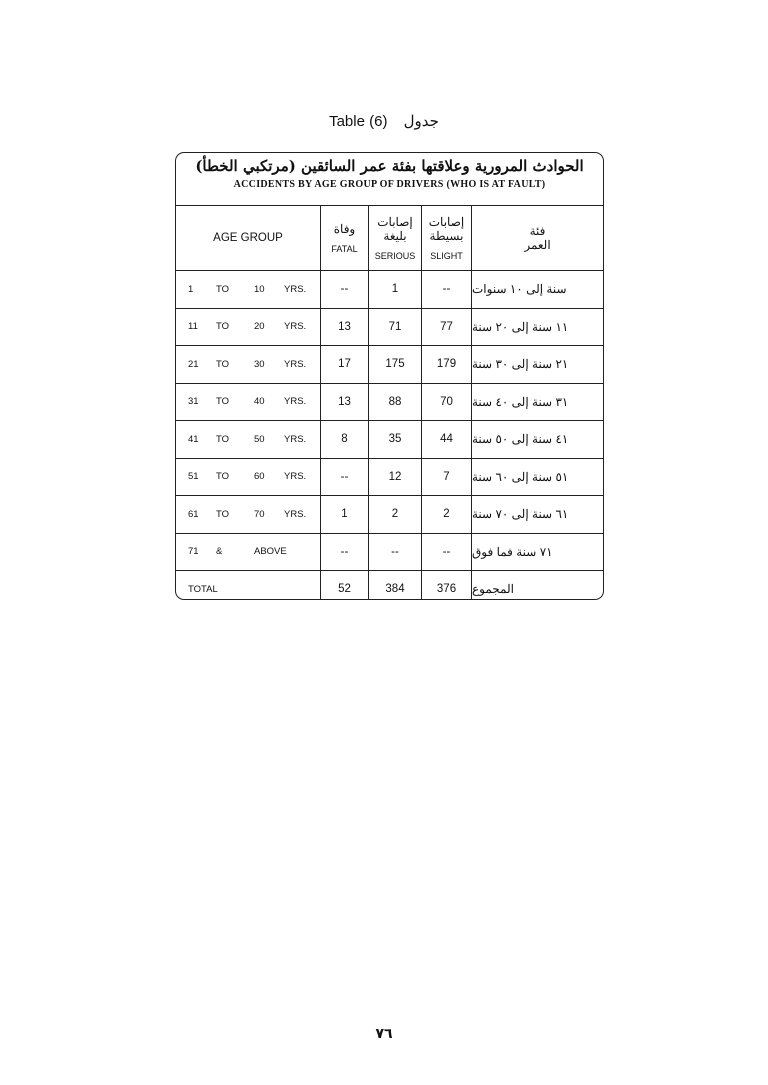 This screenshot has height=1085, width=768. I want to click on total-label: TOTAL, so click(248, 585).